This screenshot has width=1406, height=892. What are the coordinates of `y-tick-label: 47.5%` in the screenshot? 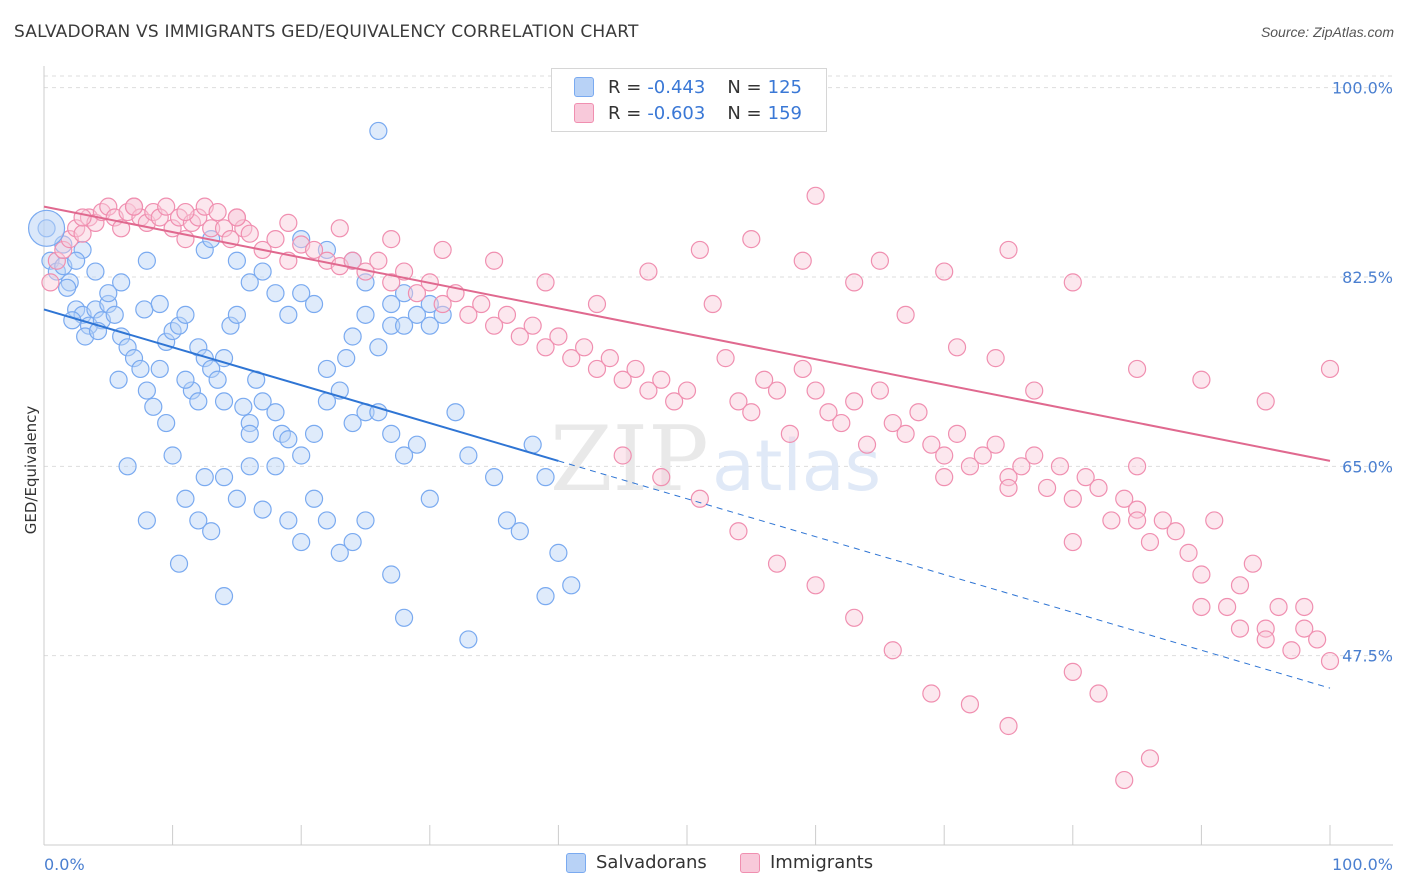 It's located at (1367, 656).